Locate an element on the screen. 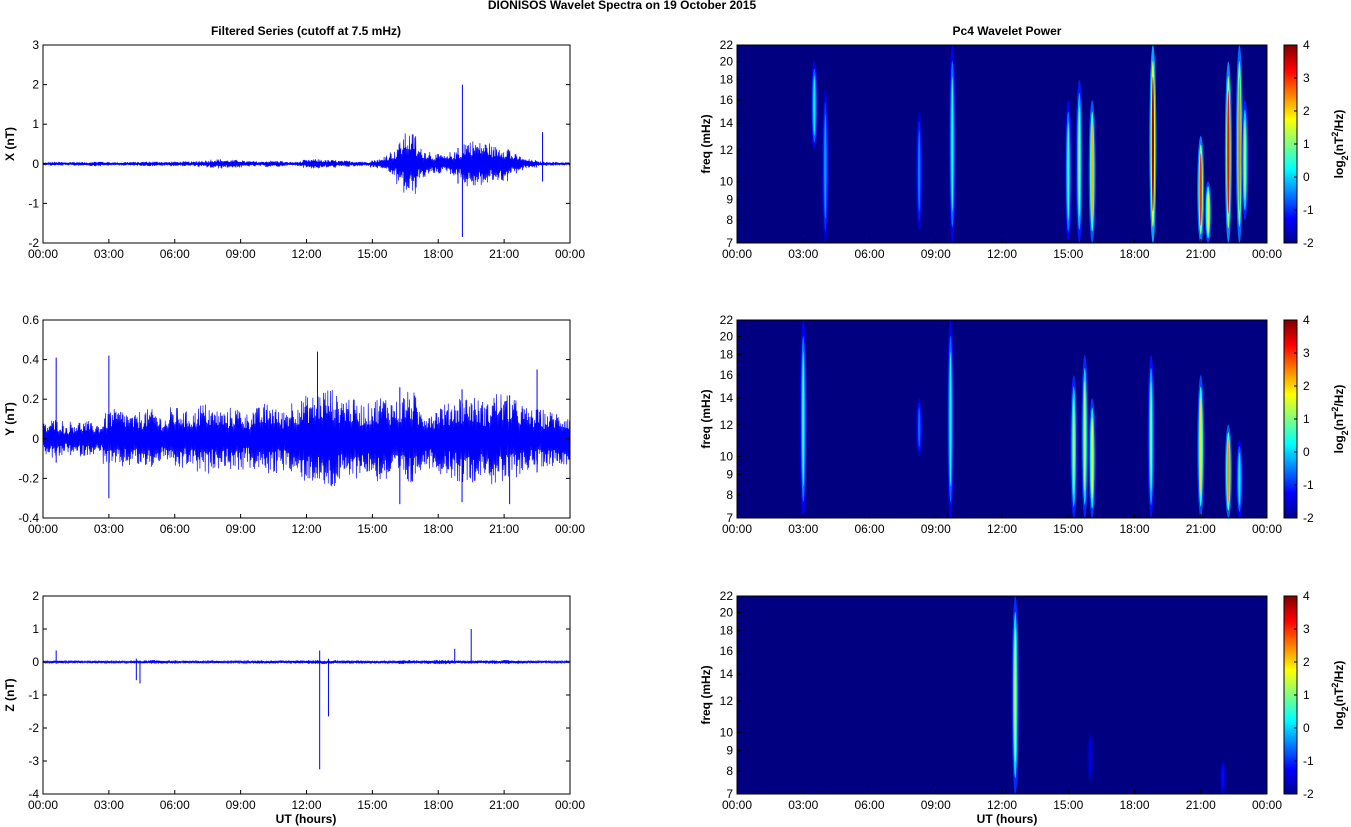  z-wavelet-colorbar-tick-label: 3 is located at coordinates (1306, 629).